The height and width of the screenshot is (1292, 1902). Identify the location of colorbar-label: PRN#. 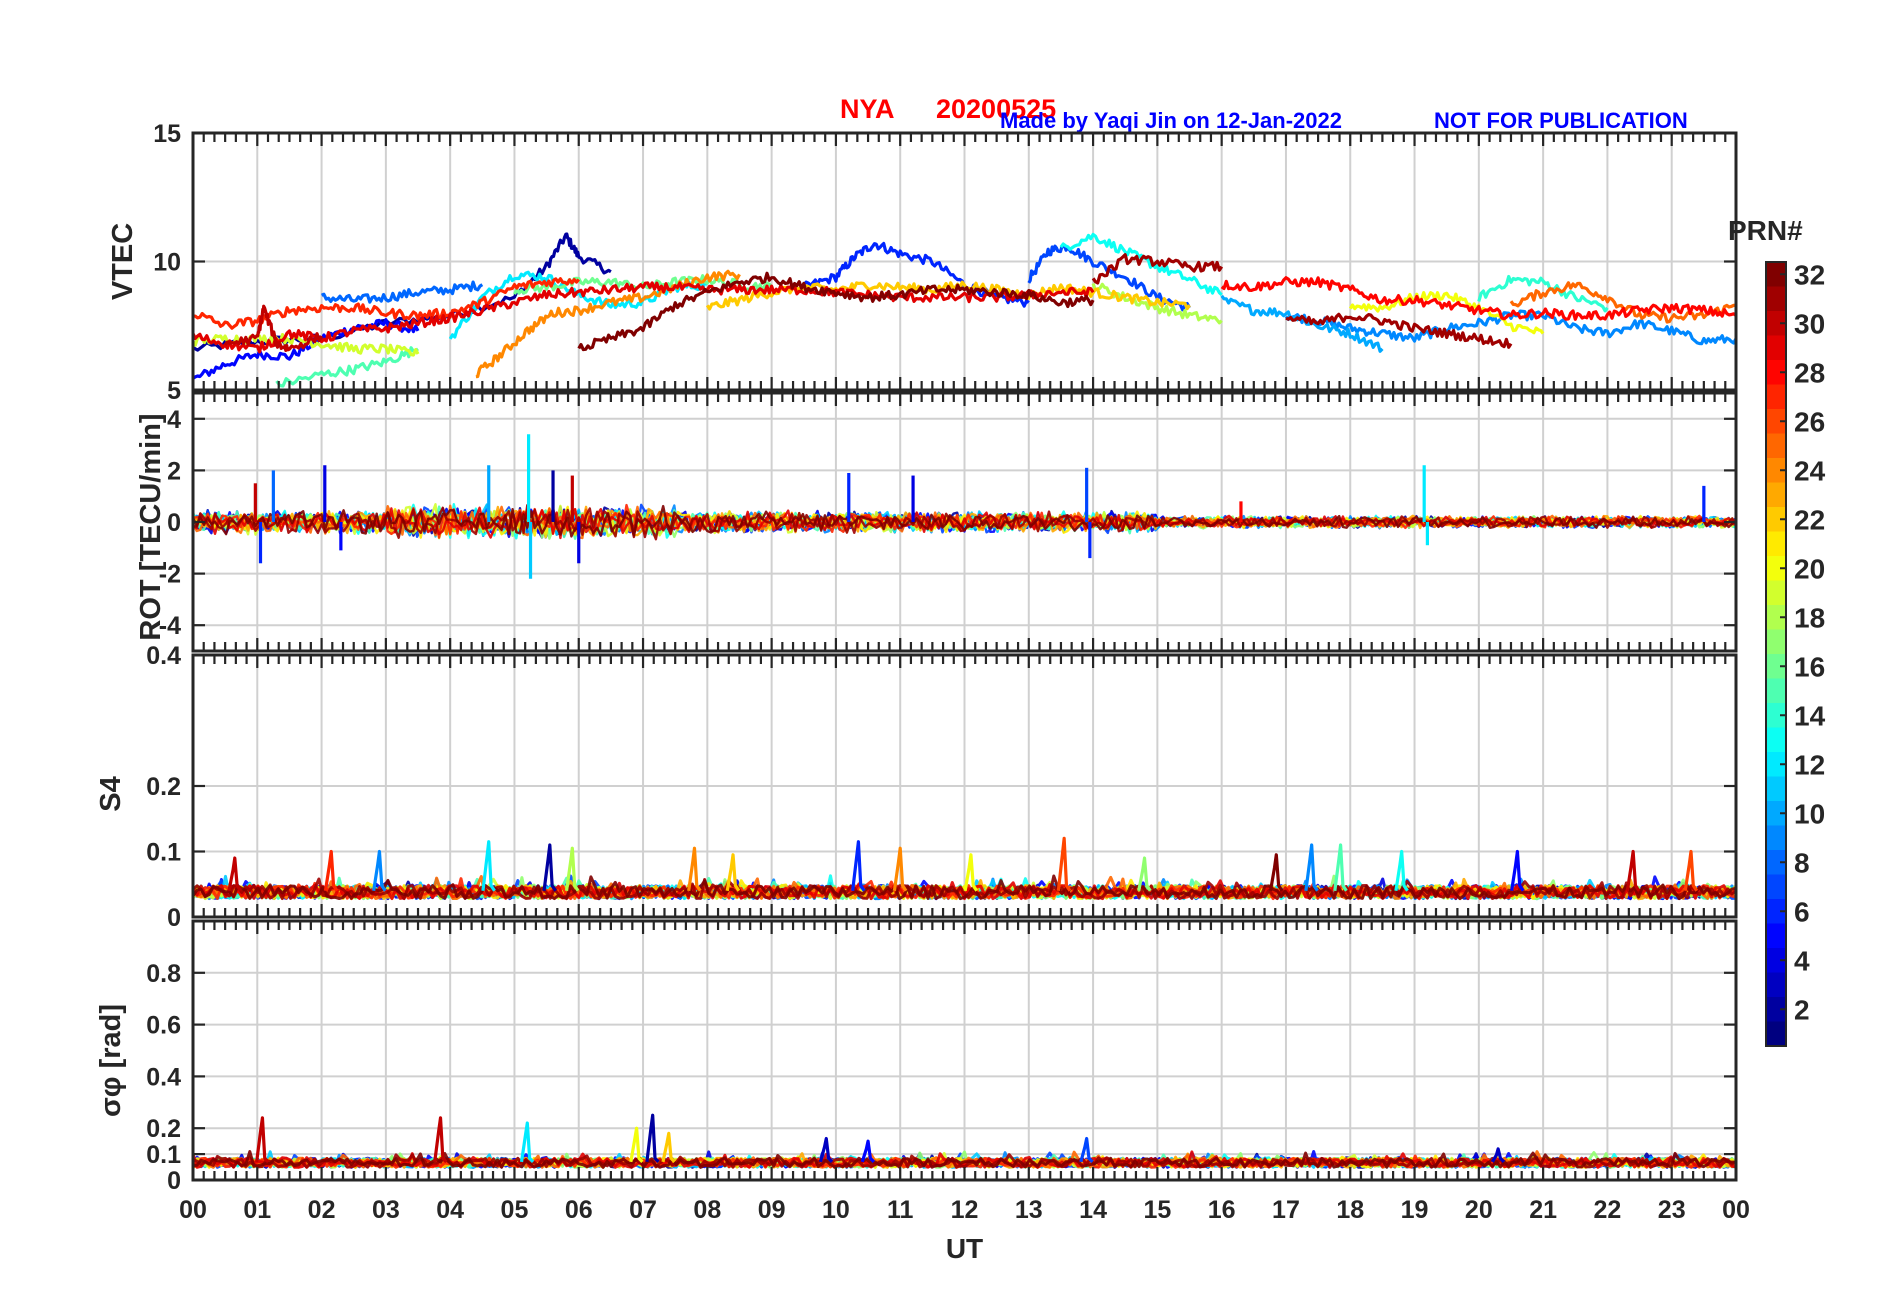
(1765, 230).